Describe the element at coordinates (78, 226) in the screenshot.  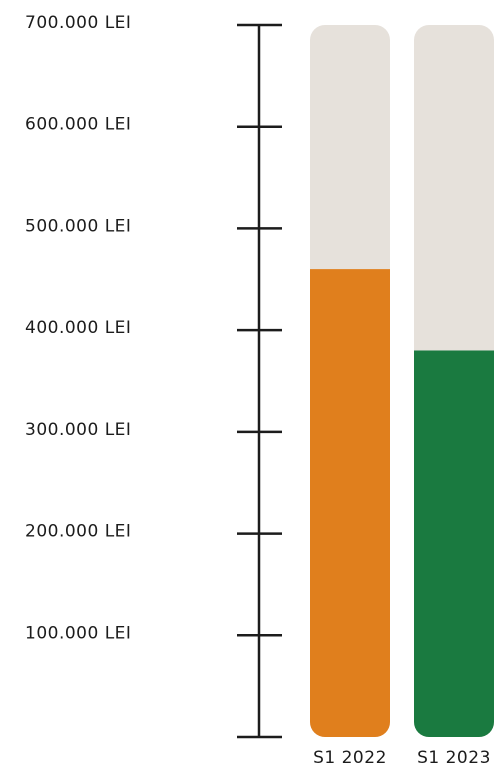
I see `y-tick-label: 500.000 LEI` at that location.